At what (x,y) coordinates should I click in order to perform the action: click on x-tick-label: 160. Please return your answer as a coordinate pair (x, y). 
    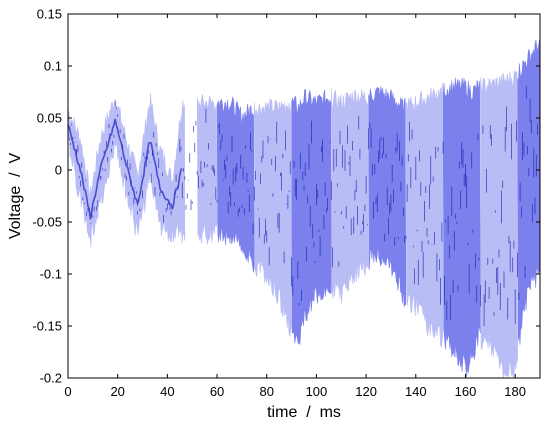
    Looking at the image, I should click on (466, 391).